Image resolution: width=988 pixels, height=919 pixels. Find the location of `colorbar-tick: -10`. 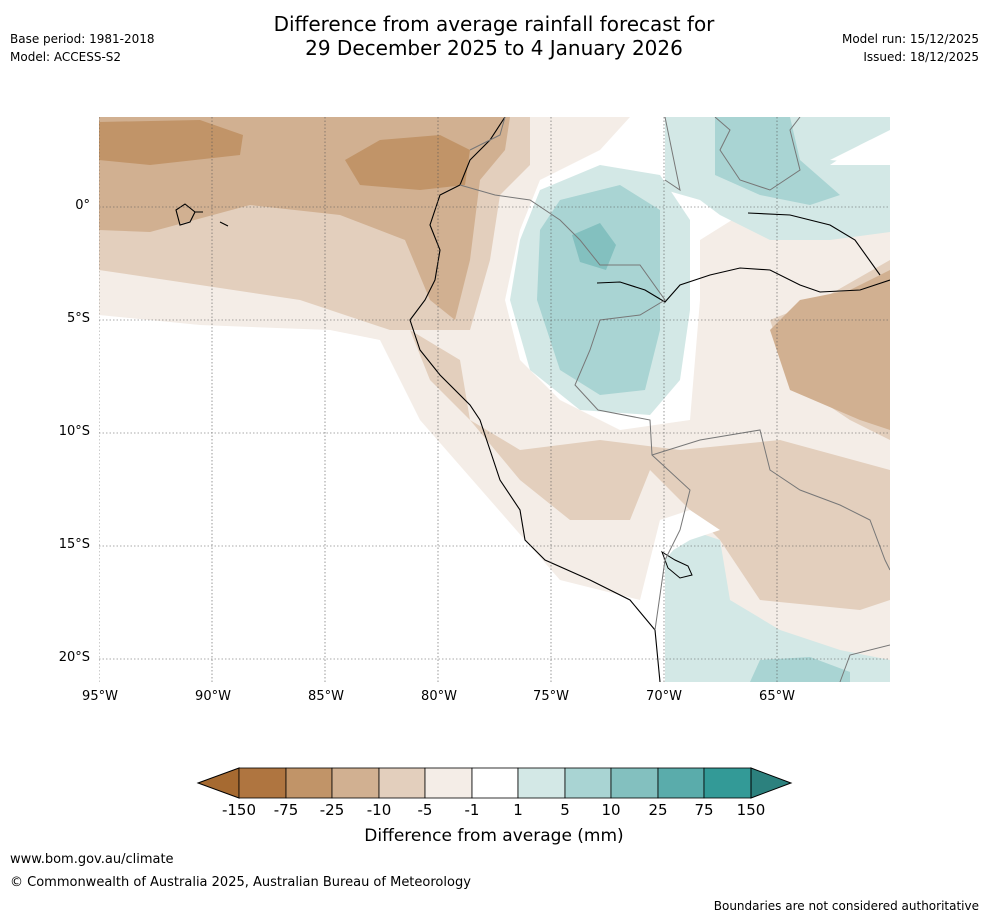

colorbar-tick: -10 is located at coordinates (379, 810).